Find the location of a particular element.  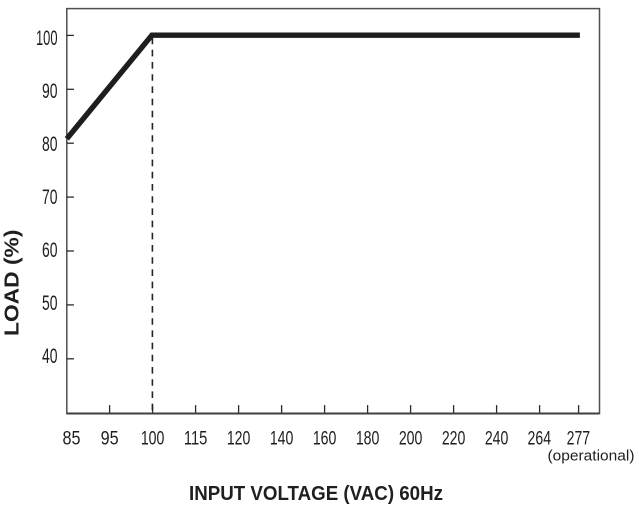

svg-text: LOAD (%) is located at coordinates (11, 283).